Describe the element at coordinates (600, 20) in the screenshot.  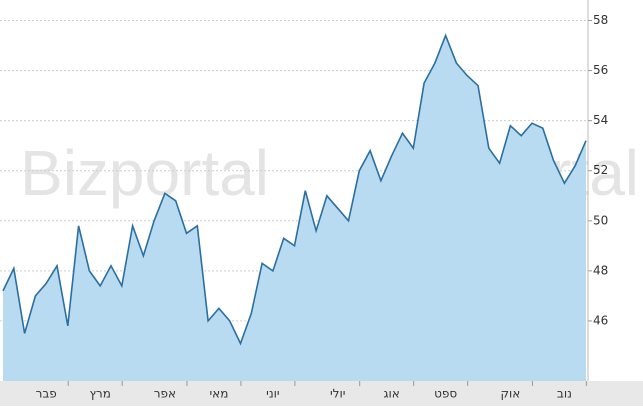
I see `y-tick-label: 58` at that location.